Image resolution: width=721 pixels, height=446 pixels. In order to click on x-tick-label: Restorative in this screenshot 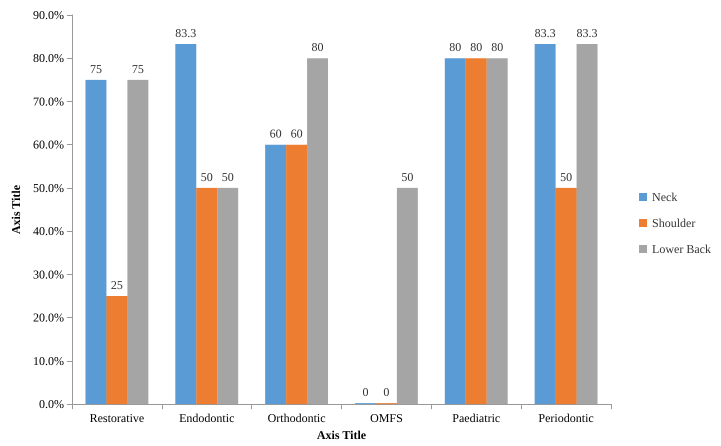, I will do `click(117, 418)`.